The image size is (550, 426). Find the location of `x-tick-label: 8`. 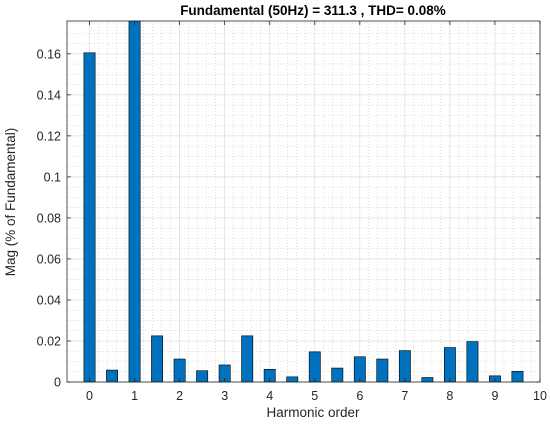

x-tick-label: 8 is located at coordinates (449, 396).